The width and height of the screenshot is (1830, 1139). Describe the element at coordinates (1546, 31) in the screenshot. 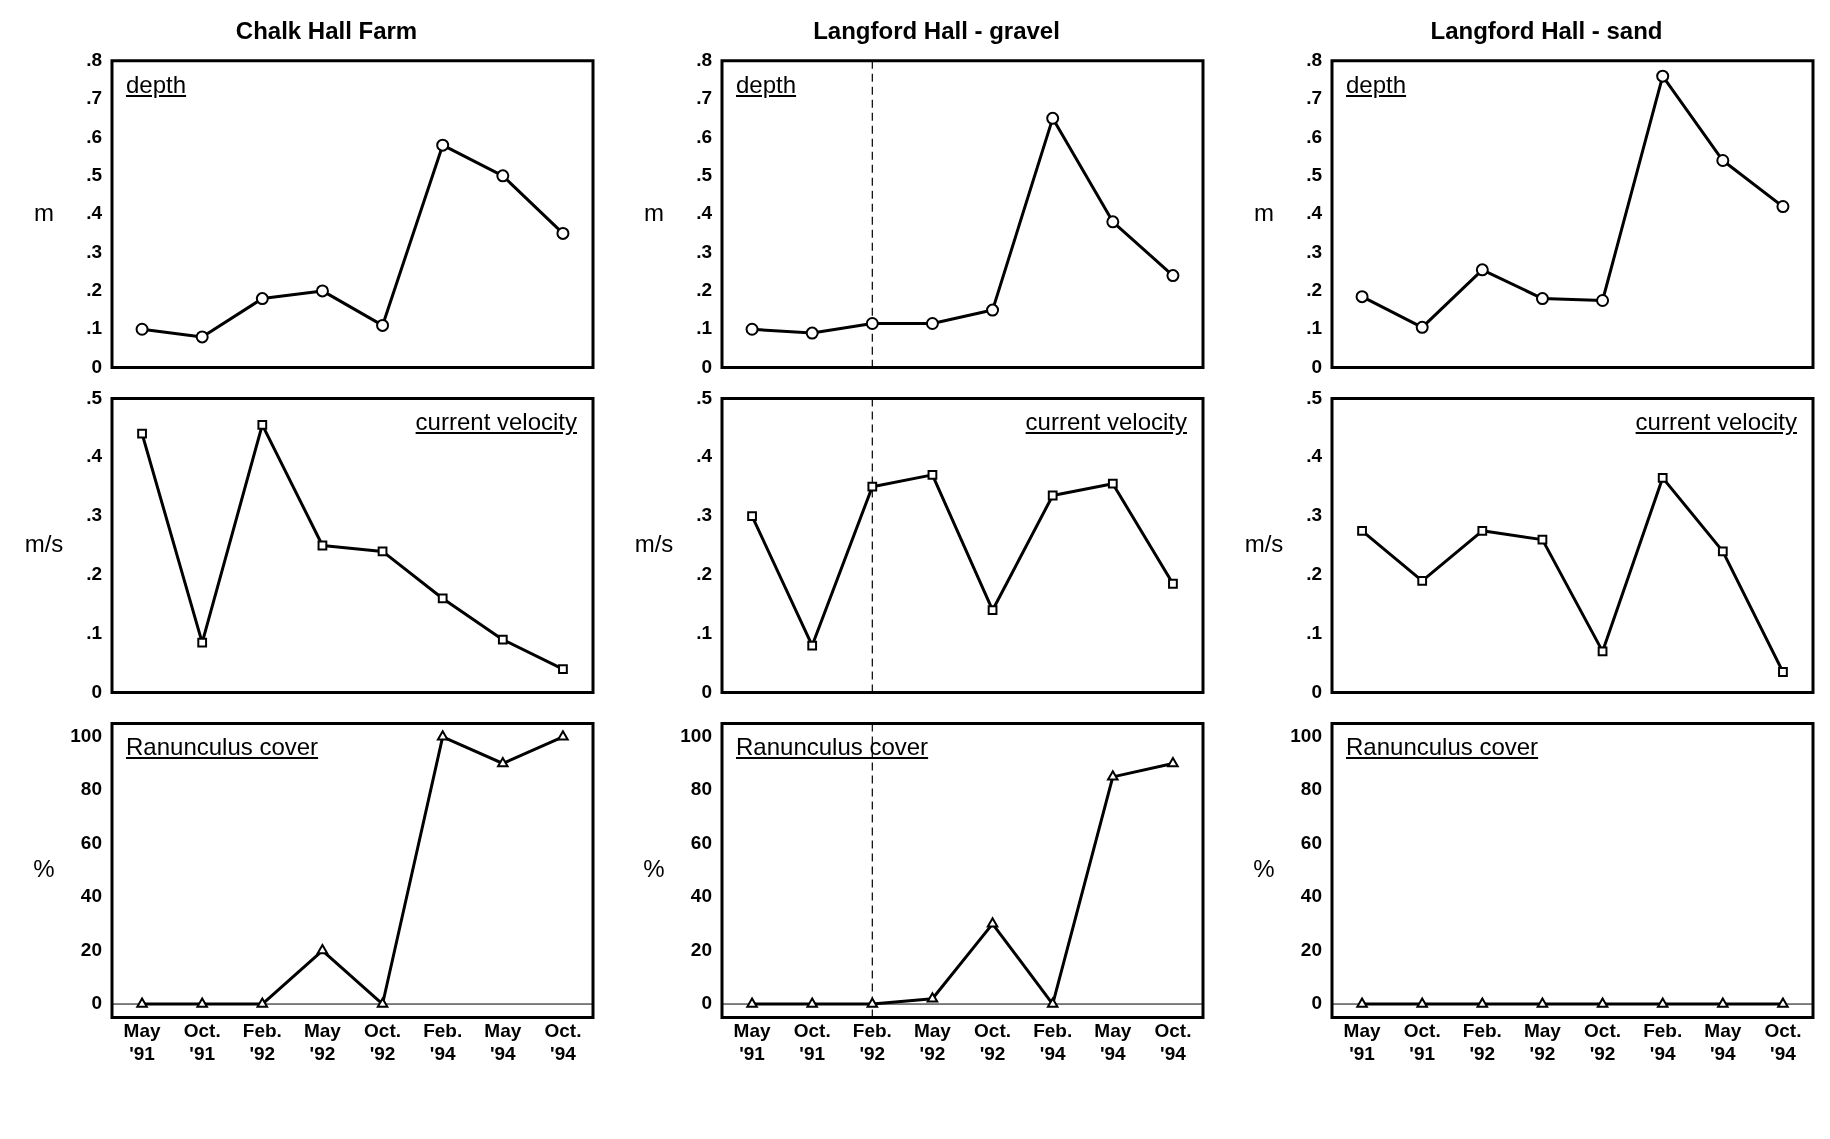

I see `chart-title: Langford Hall - sand` at that location.